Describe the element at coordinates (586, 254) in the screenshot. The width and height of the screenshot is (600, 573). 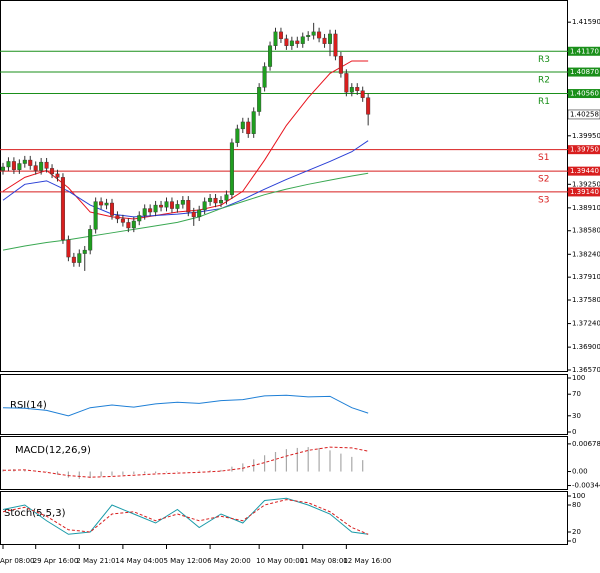
I see `y-tick-label: 1.38240` at that location.